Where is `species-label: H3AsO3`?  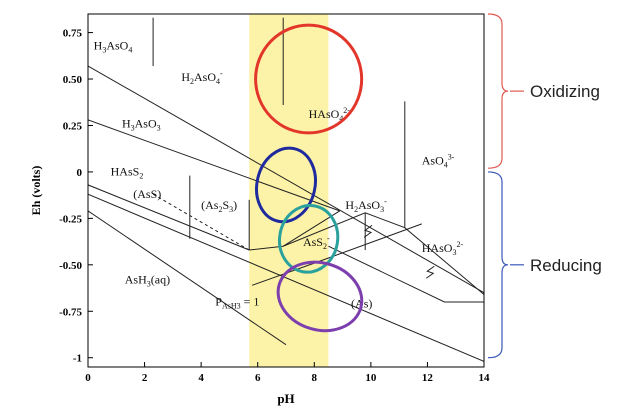
species-label: H3AsO3 is located at coordinates (141, 124).